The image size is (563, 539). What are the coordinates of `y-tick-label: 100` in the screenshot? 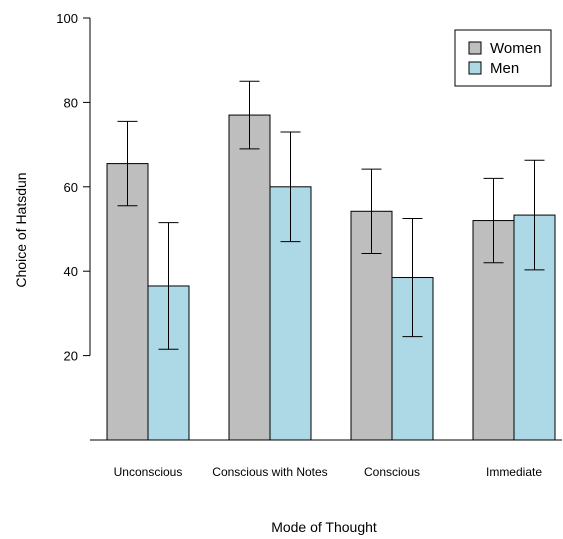 It's located at (67, 18).